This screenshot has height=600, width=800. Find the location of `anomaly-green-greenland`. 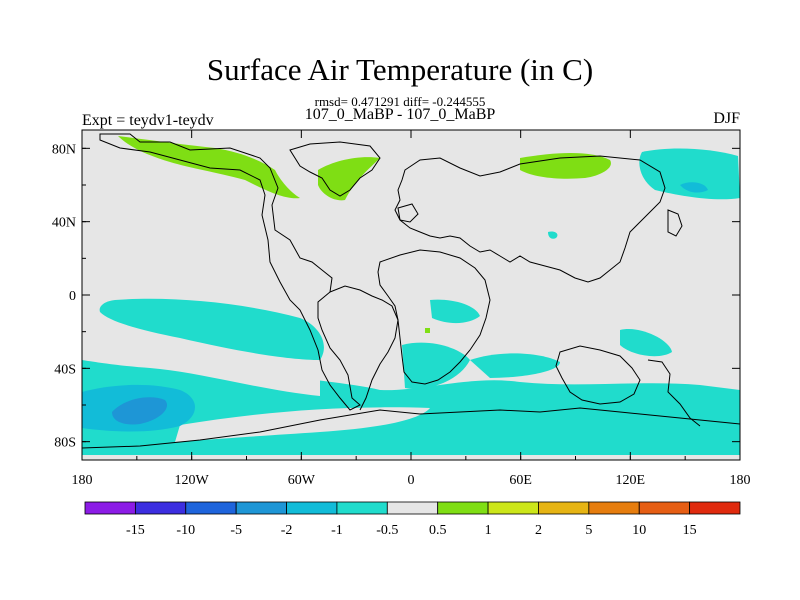

anomaly-green-greenland is located at coordinates (349, 179).